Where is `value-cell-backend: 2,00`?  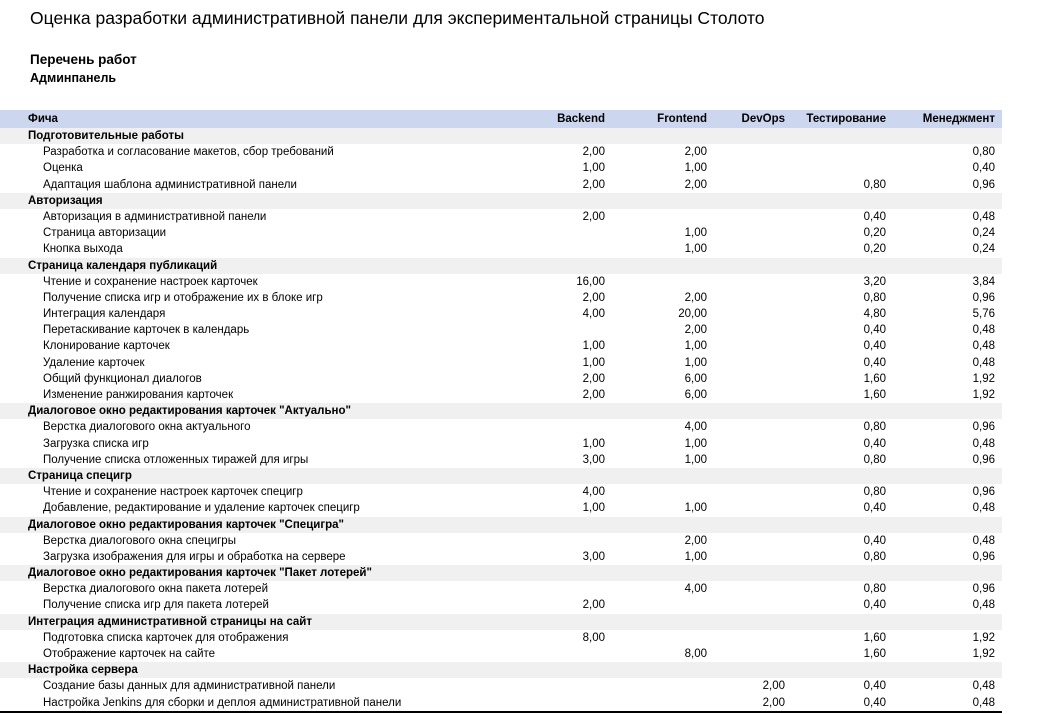
value-cell-backend: 2,00 is located at coordinates (593, 184).